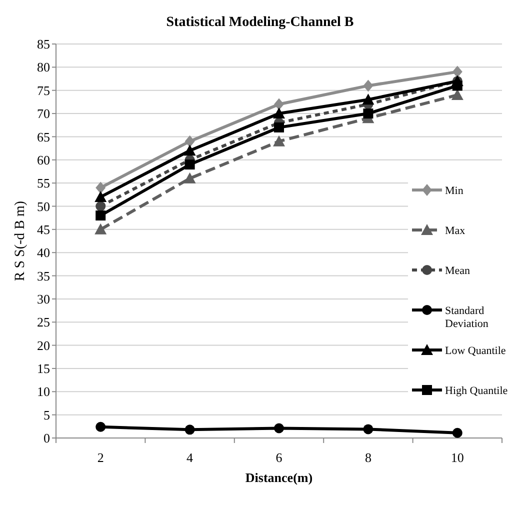 This screenshot has height=510, width=520. Describe the element at coordinates (43, 67) in the screenshot. I see `y-tick-label: 80` at that location.